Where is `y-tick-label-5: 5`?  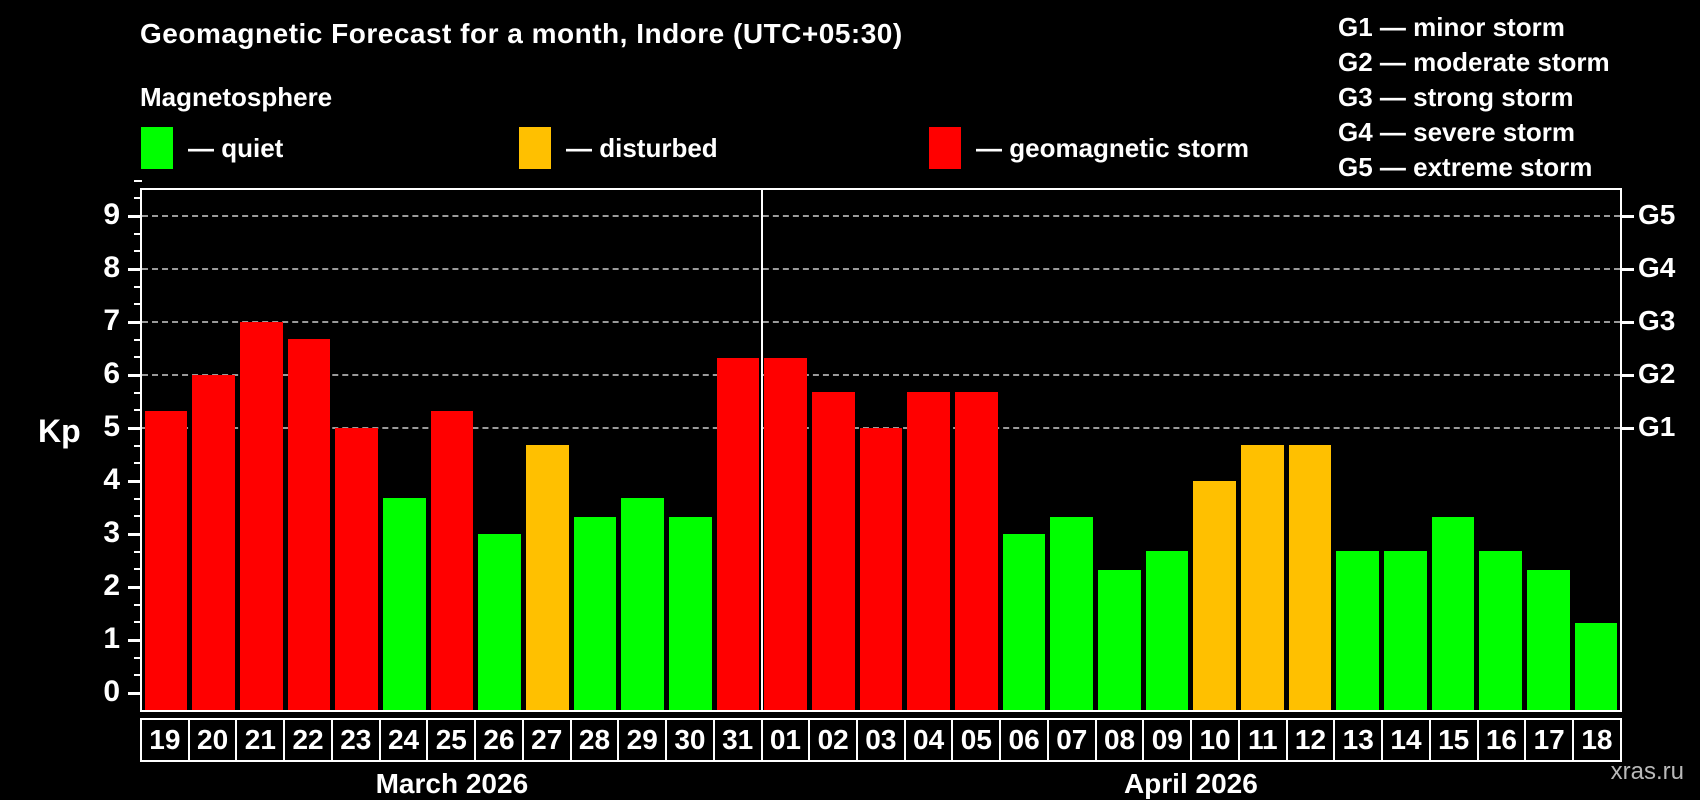
y-tick-label-5: 5 is located at coordinates (111, 426).